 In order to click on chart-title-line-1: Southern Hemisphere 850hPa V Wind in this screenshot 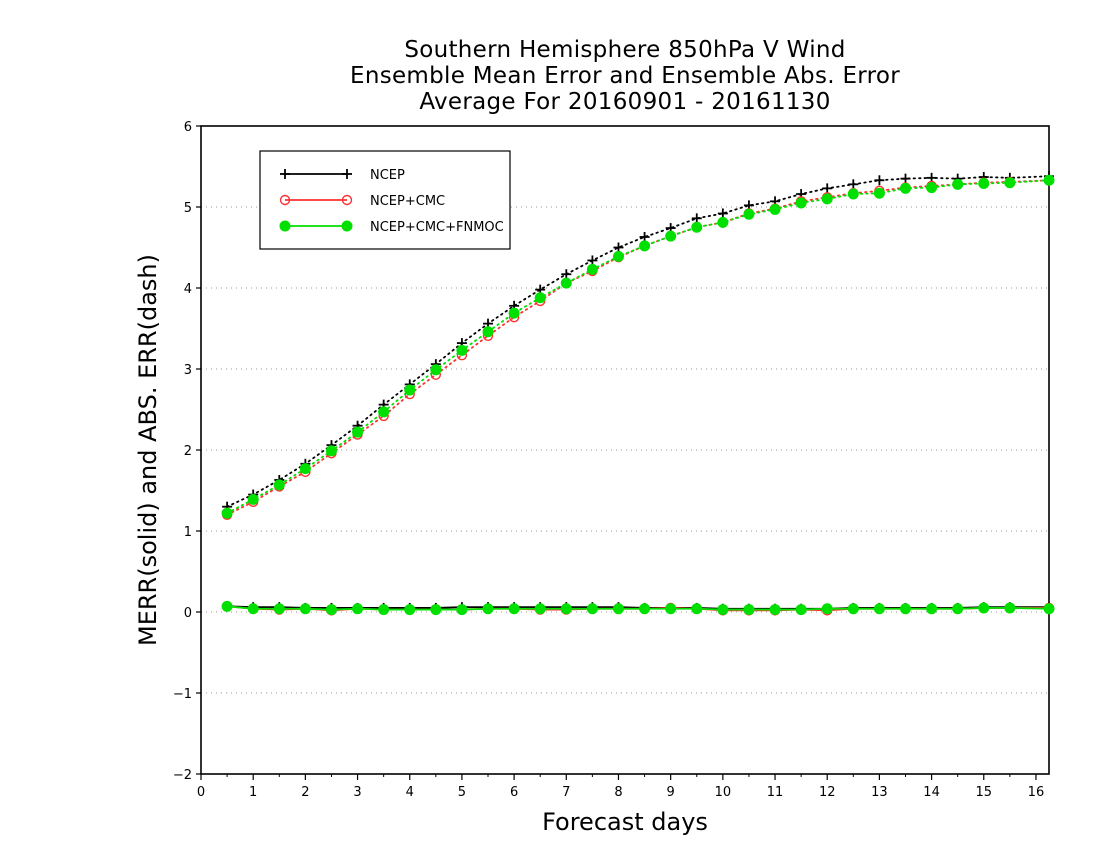, I will do `click(625, 50)`.